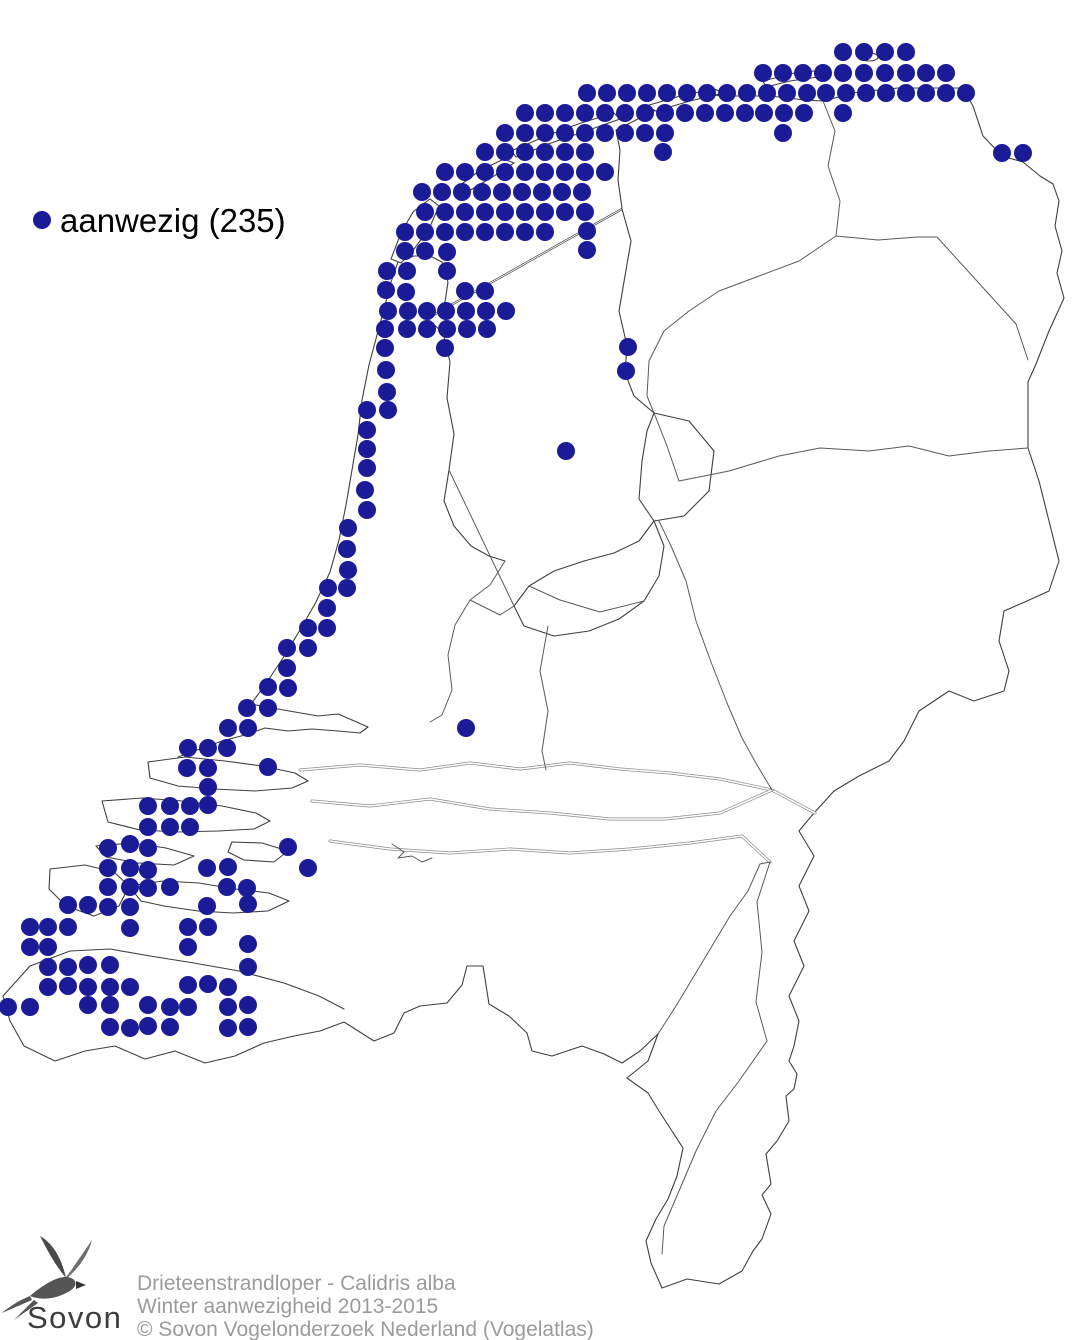  I want to click on swallow-icon, so click(47, 1278).